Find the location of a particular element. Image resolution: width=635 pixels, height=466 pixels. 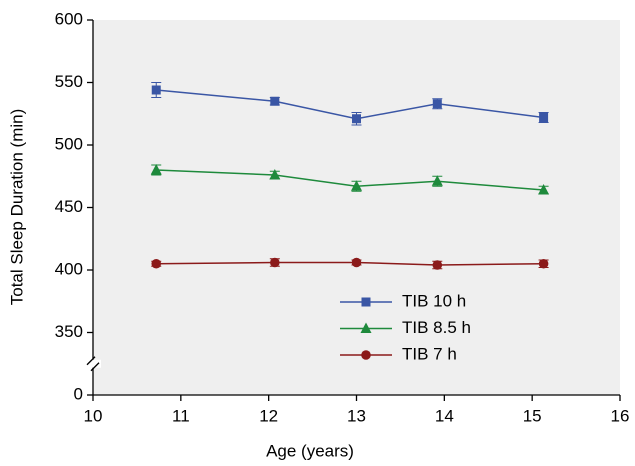

y-tick-label: 500 is located at coordinates (69, 143).